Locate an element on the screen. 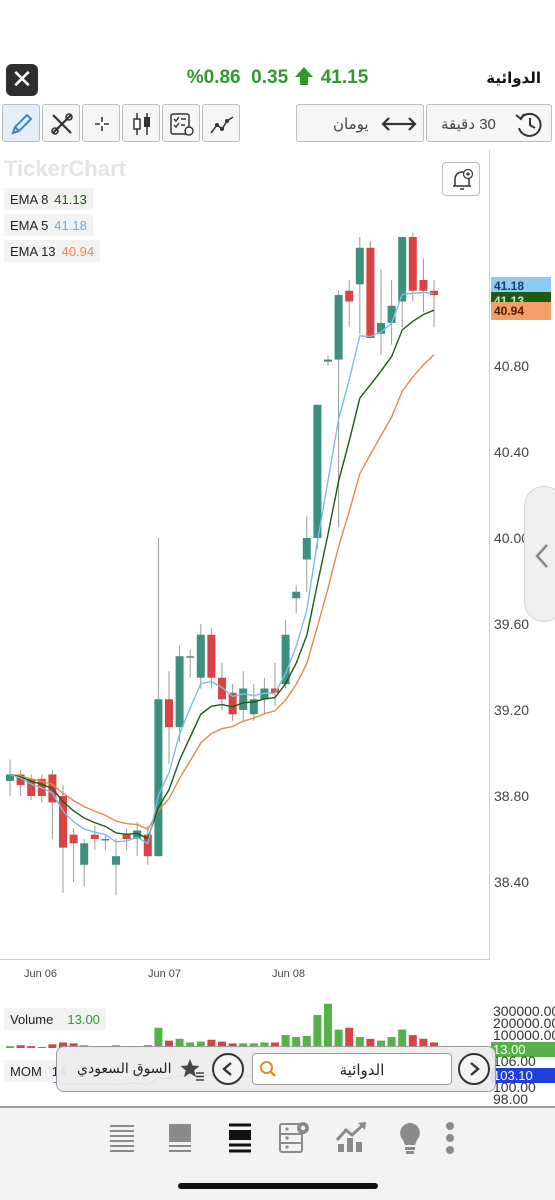  analysis-icon is located at coordinates (350, 1137).